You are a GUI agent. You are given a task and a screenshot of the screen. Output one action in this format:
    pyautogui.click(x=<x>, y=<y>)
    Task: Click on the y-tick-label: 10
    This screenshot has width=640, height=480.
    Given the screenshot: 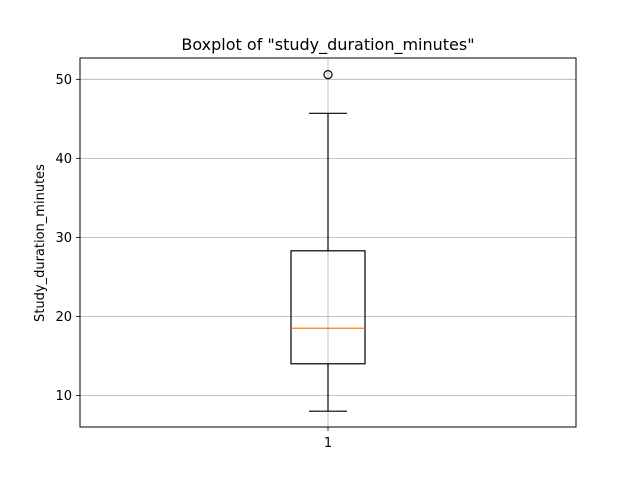 What is the action you would take?
    pyautogui.click(x=63, y=396)
    